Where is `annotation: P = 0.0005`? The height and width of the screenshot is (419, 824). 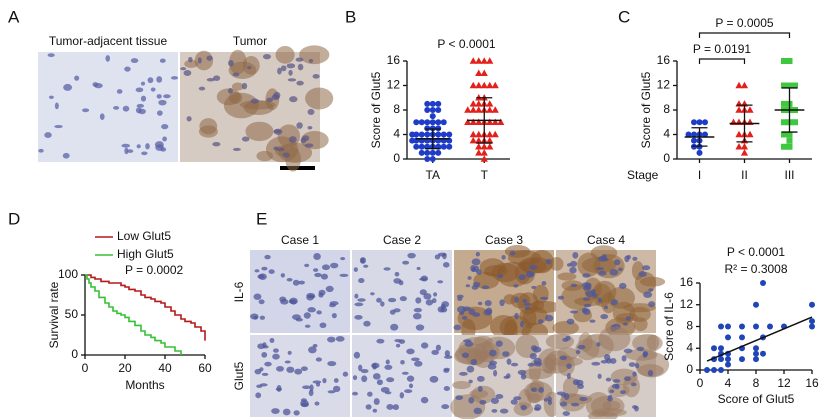 annotation: P = 0.0005 is located at coordinates (744, 23).